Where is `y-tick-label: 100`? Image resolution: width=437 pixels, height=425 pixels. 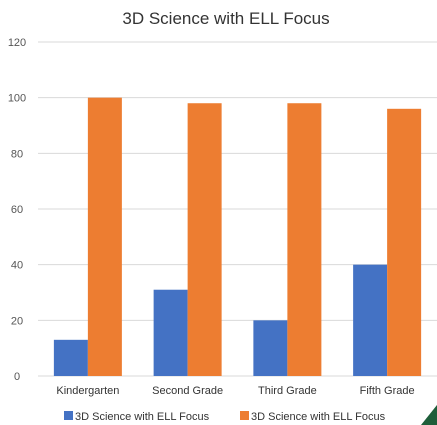
y-tick-label: 100 is located at coordinates (17, 99).